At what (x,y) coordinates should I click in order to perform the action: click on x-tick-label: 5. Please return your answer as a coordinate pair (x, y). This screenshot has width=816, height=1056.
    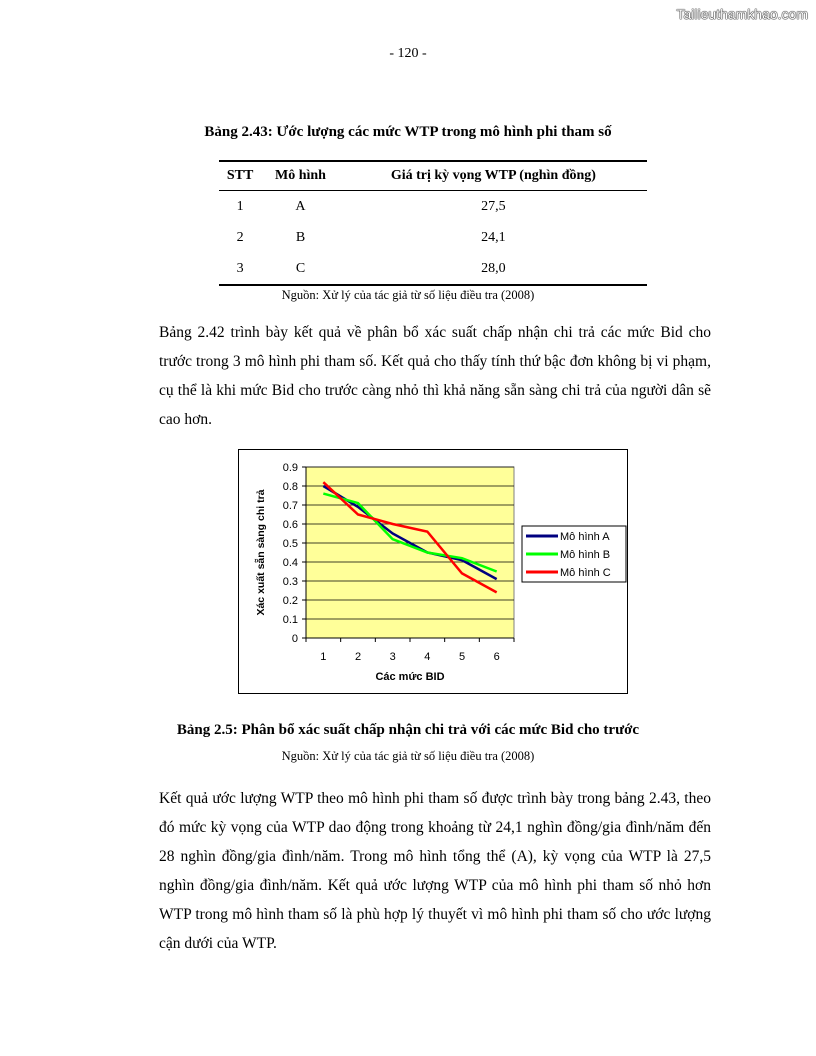
    Looking at the image, I should click on (462, 657).